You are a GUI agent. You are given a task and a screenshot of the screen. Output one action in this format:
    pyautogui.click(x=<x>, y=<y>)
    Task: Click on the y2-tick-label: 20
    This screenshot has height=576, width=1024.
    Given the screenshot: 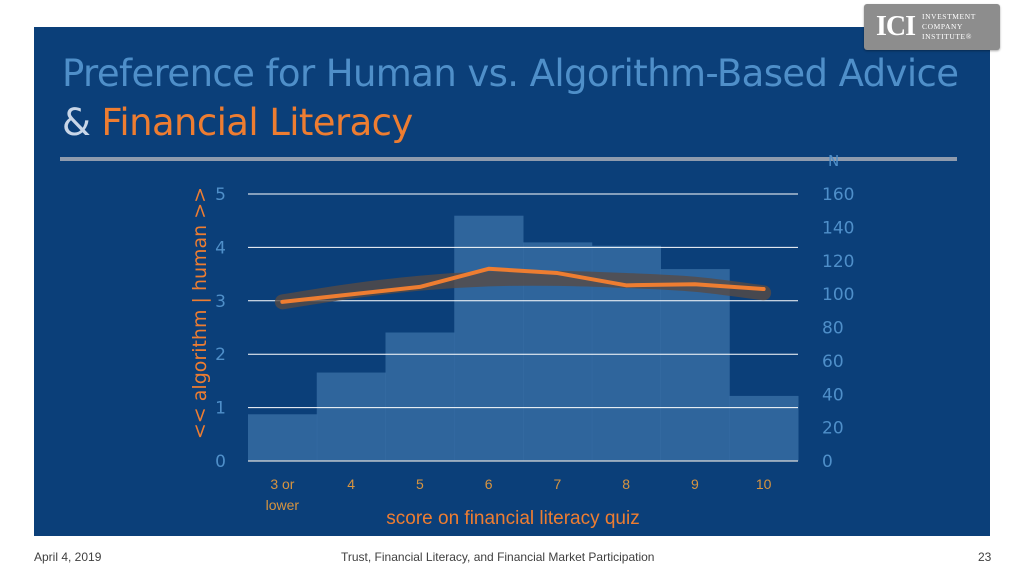 What is the action you would take?
    pyautogui.click(x=833, y=429)
    